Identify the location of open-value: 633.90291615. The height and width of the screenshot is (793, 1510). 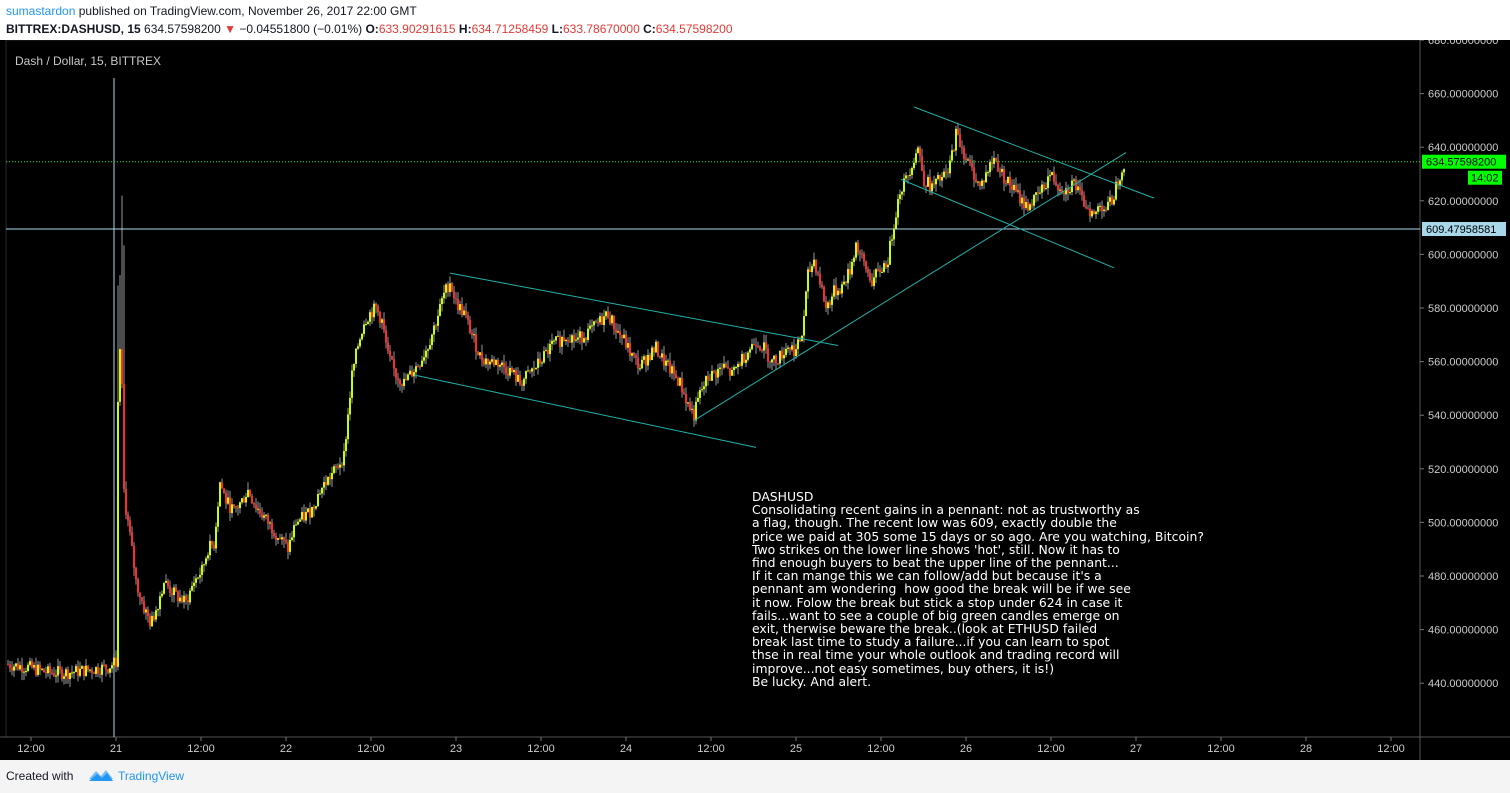
(417, 29).